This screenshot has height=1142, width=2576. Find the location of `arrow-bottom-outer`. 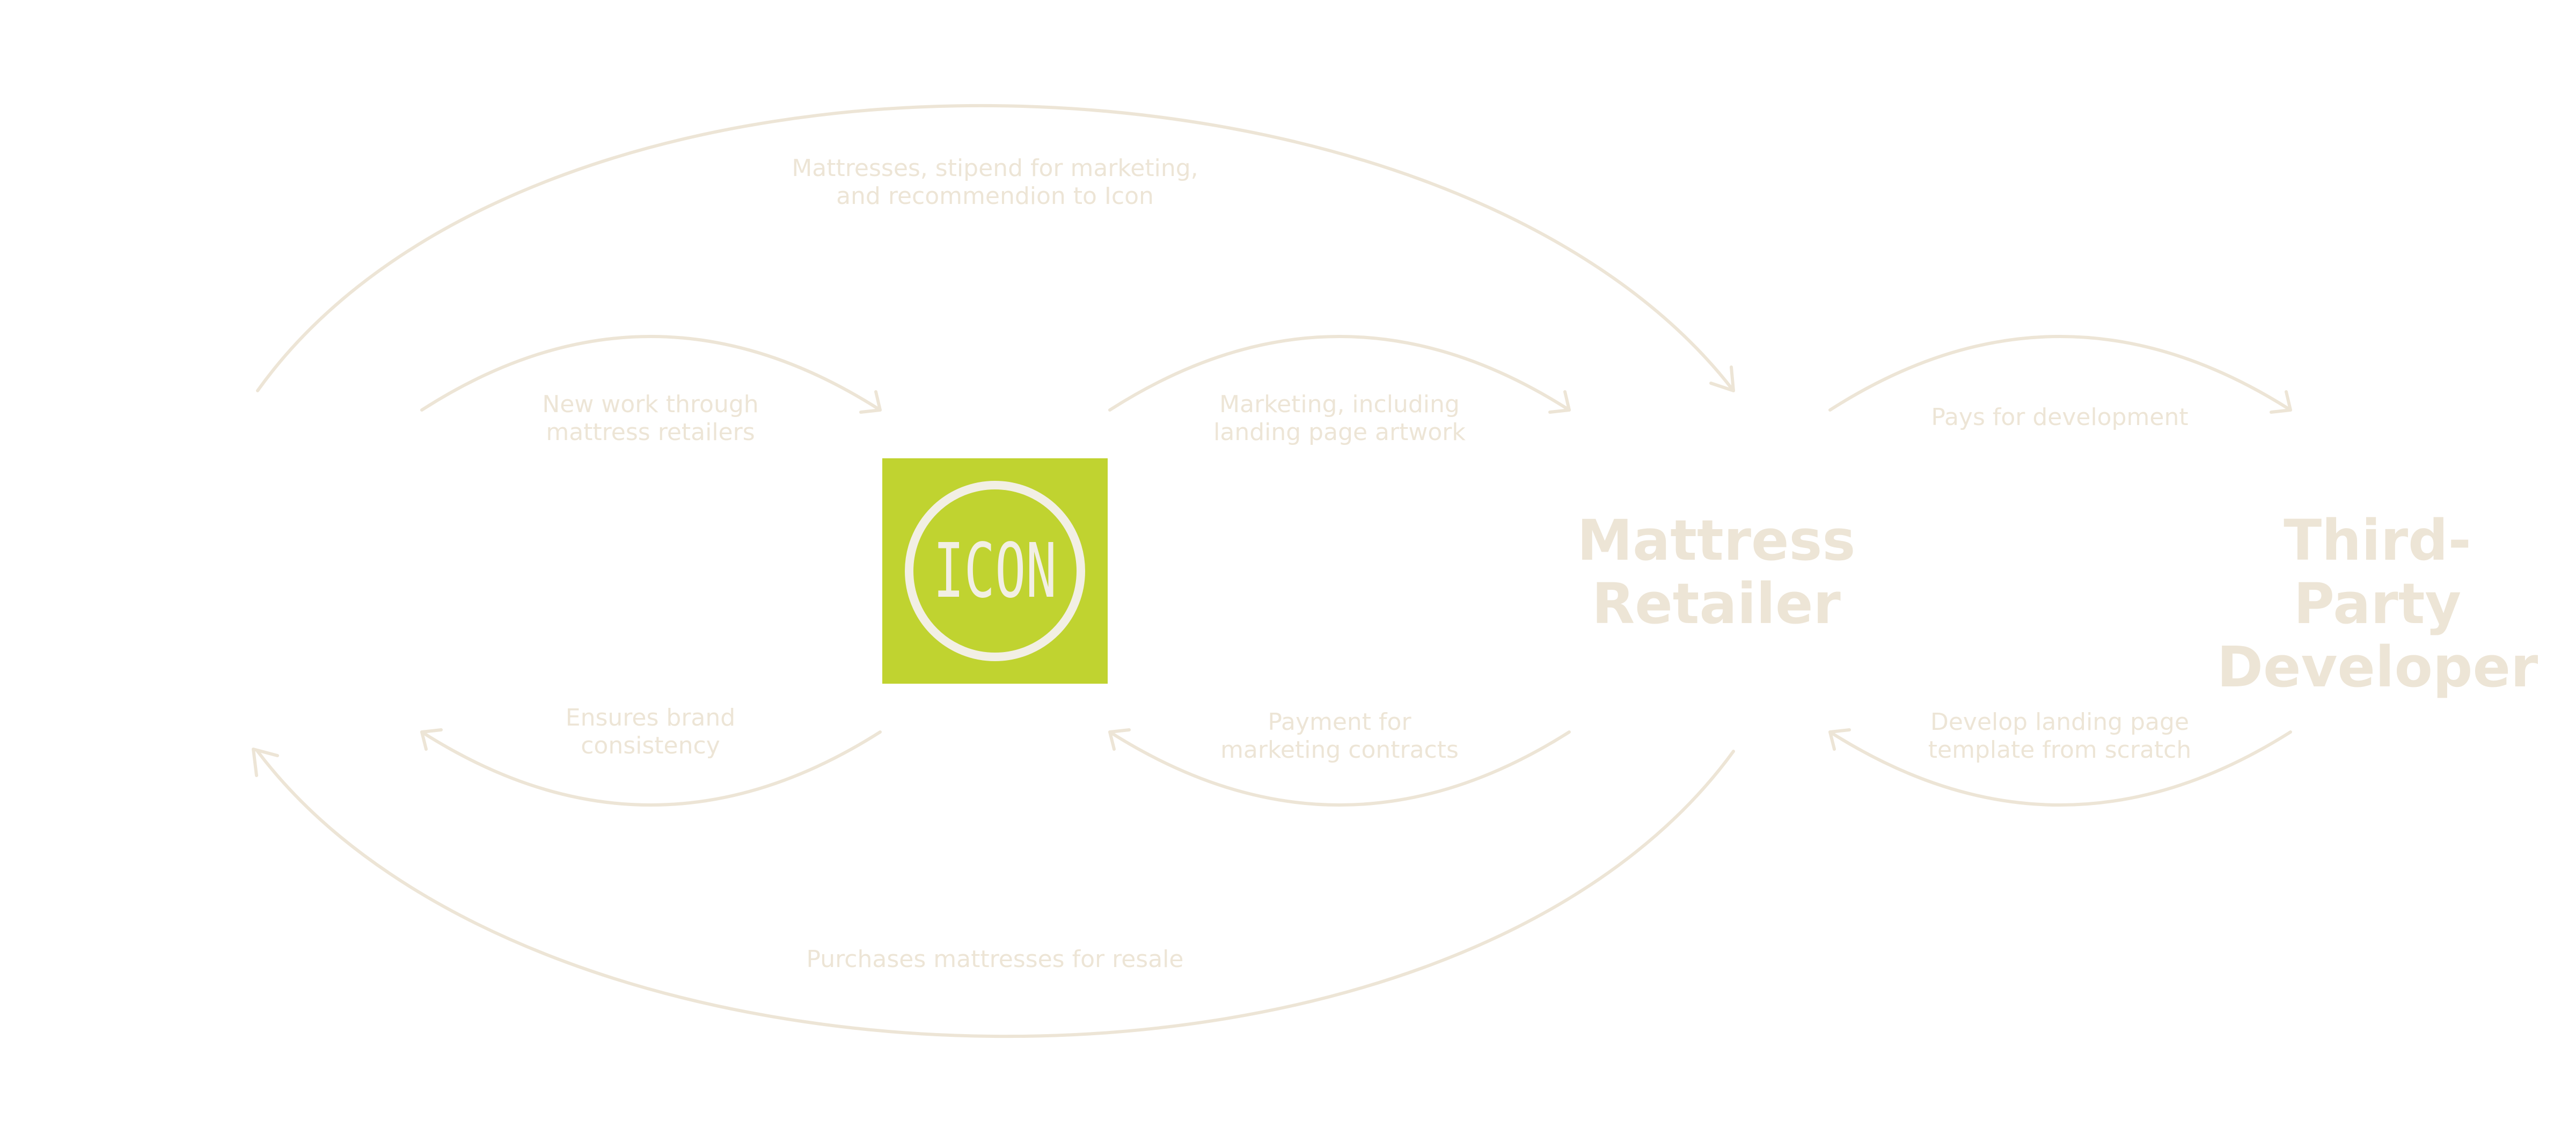

arrow-bottom-outer is located at coordinates (995, 894).